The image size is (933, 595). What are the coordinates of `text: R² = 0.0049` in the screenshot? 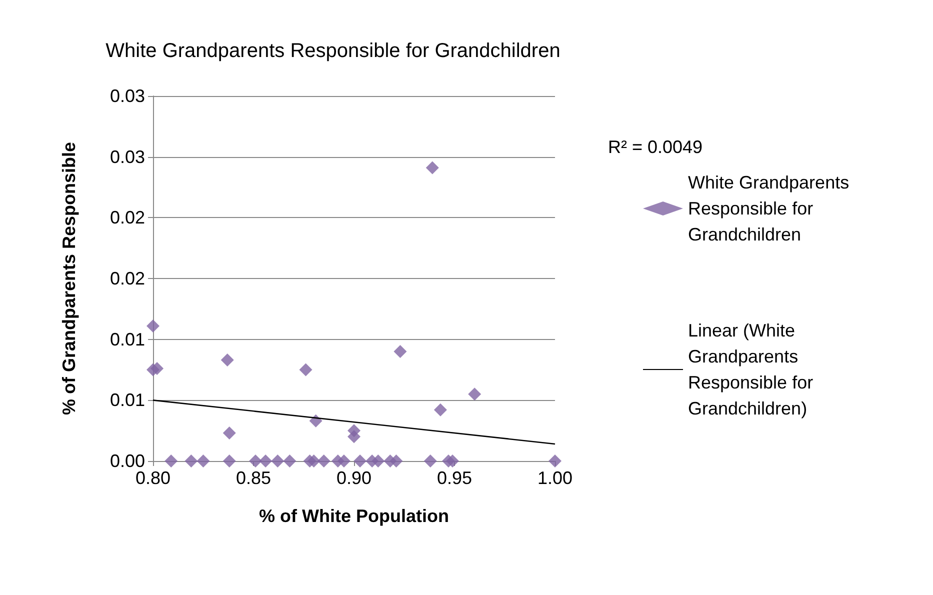 It's located at (655, 147).